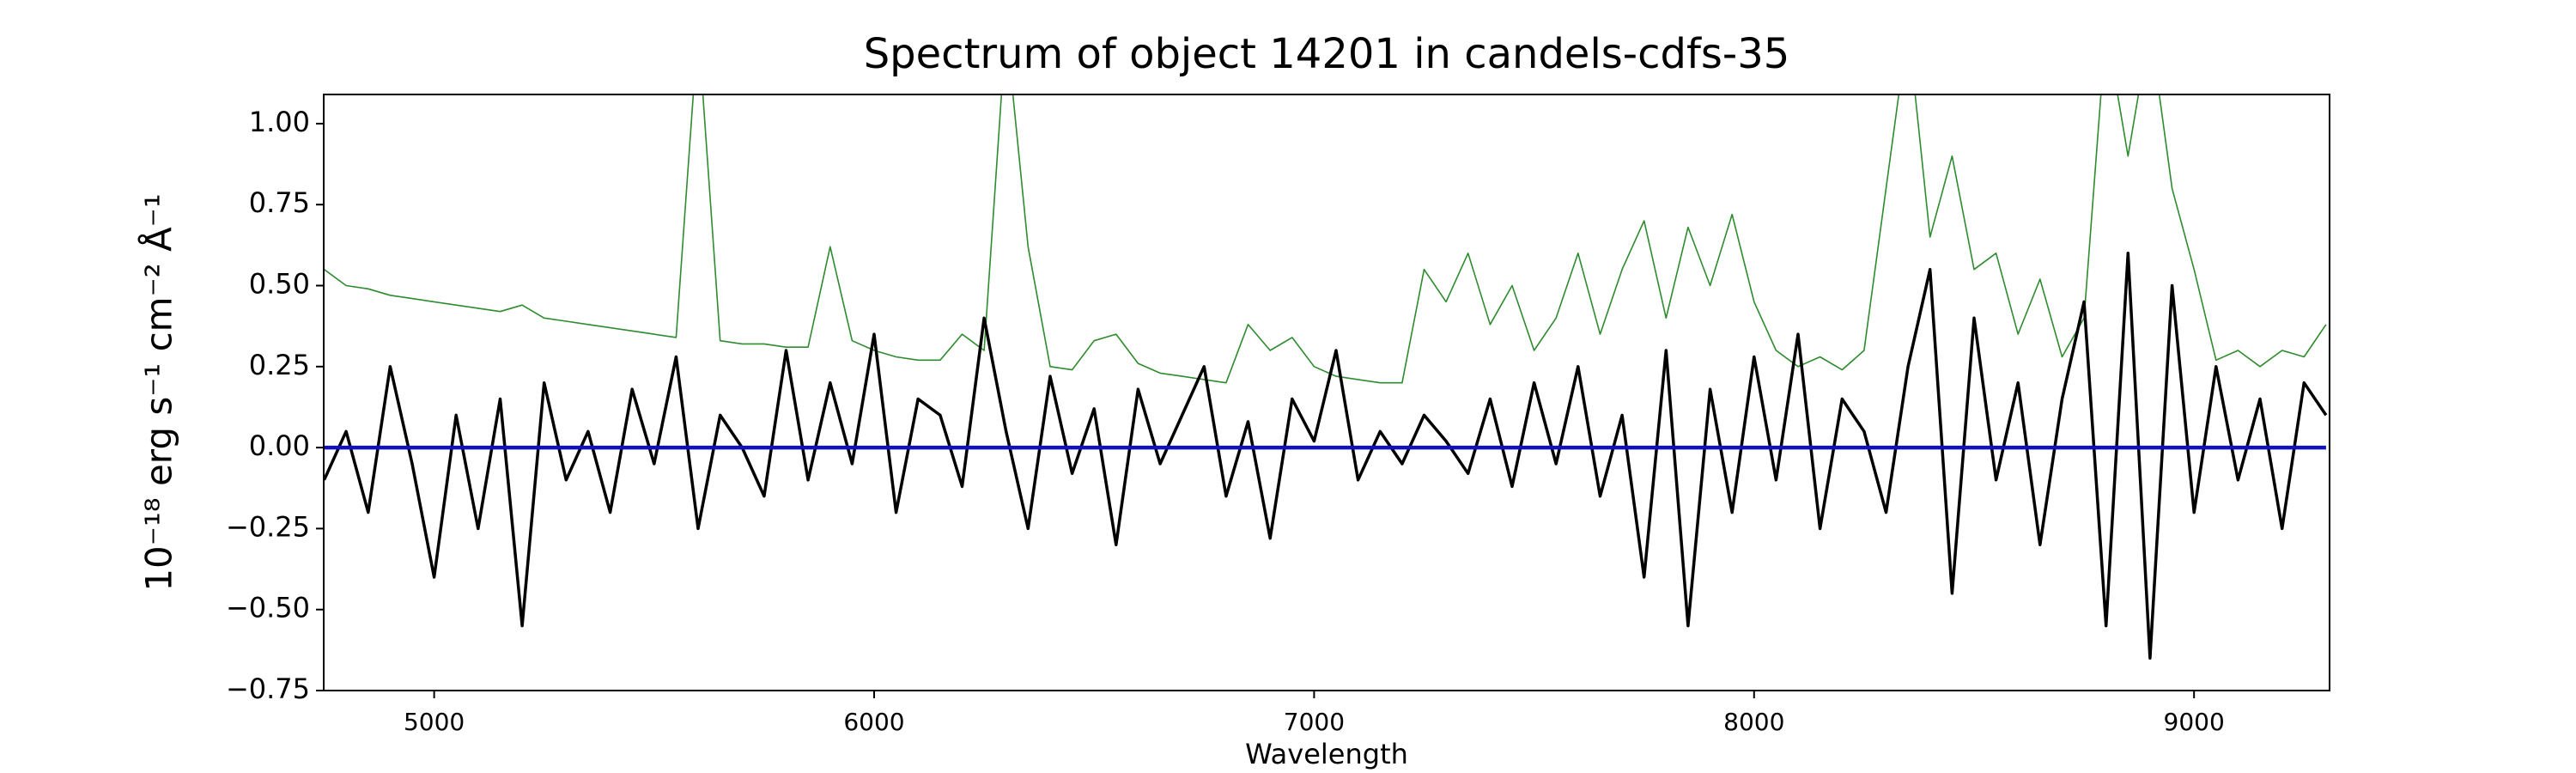 The image size is (2576, 773). What do you see at coordinates (280, 202) in the screenshot?
I see `y-tick-label: 0.75` at bounding box center [280, 202].